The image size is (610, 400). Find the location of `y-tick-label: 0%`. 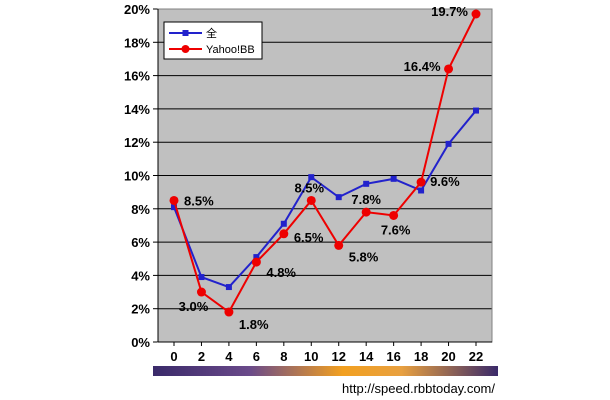

y-tick-label: 0% is located at coordinates (140, 342).